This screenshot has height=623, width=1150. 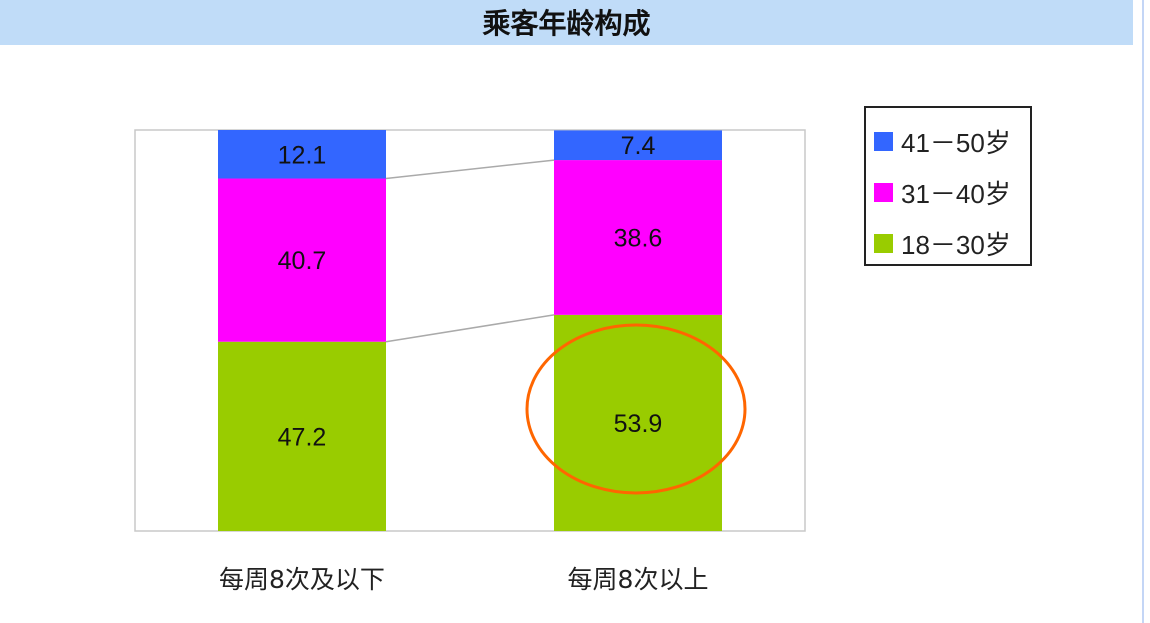 What do you see at coordinates (956, 244) in the screenshot?
I see `legend-label: 18－30岁` at bounding box center [956, 244].